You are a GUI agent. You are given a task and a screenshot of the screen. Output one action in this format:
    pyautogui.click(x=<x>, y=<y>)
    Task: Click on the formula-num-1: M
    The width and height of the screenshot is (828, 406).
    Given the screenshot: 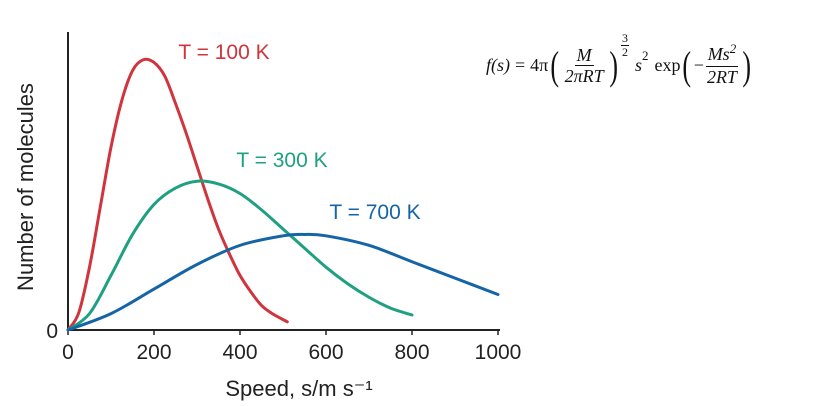 What is the action you would take?
    pyautogui.click(x=584, y=55)
    